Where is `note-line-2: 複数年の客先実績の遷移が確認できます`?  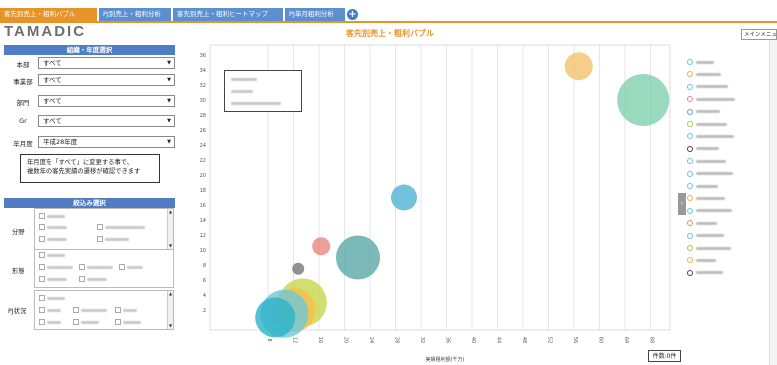
note-line-2: 複数年の客先実績の遷移が確認できます is located at coordinates (84, 171).